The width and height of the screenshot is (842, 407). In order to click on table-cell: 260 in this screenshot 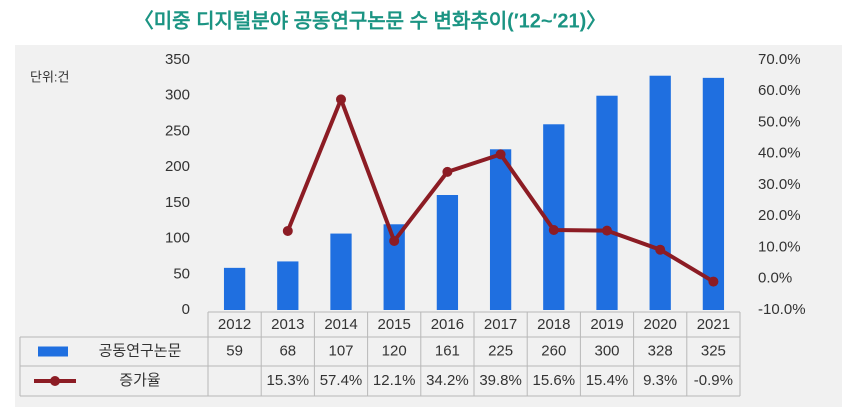, I will do `click(553, 350)`.